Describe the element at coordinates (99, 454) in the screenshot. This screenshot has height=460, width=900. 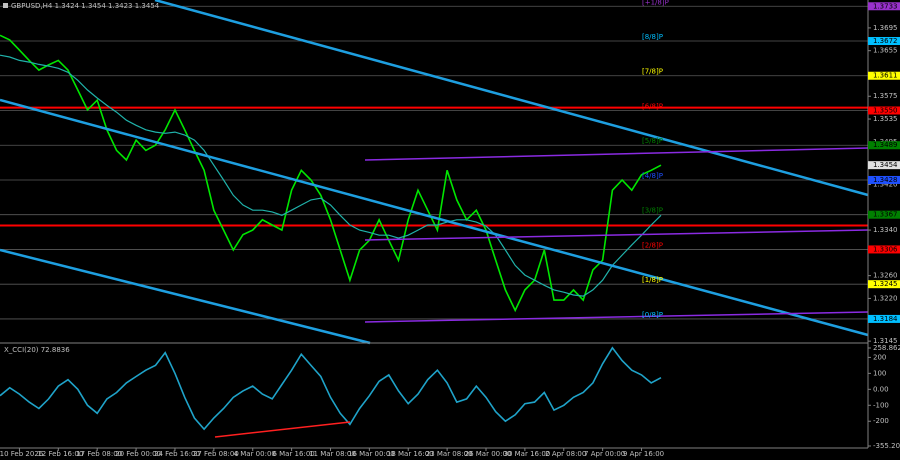
I see `x-tick-label: 17 Feb 08:00` at that location.